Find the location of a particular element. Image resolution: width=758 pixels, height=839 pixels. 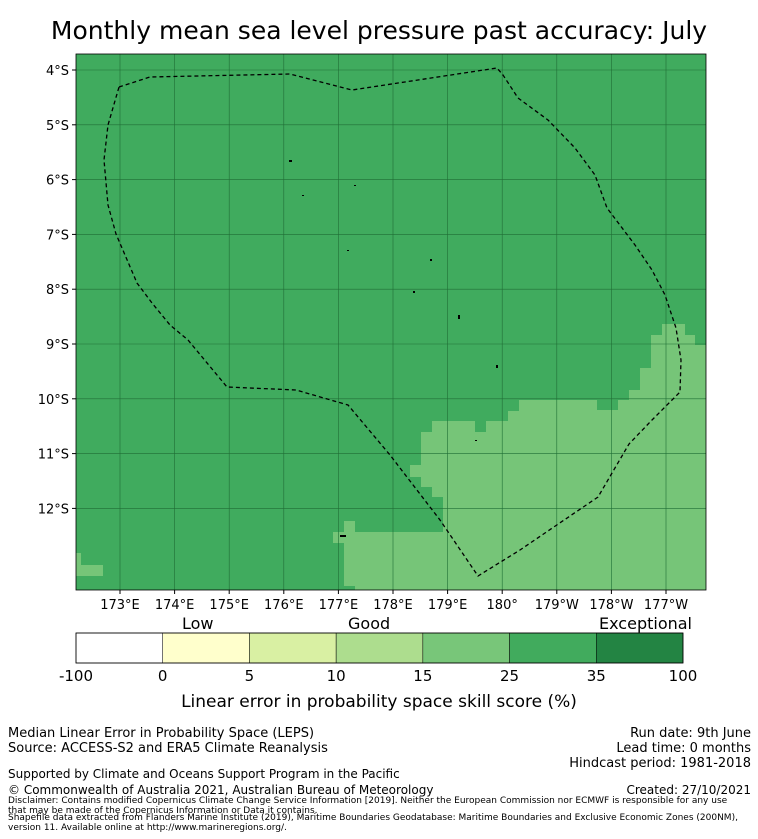

skill-field-fair-patch is located at coordinates (89, 564).